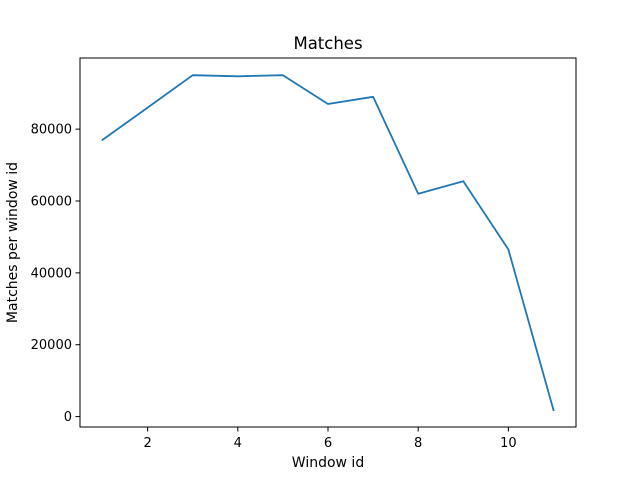 Image resolution: width=640 pixels, height=480 pixels. I want to click on y-tick-label: 60000, so click(51, 202).